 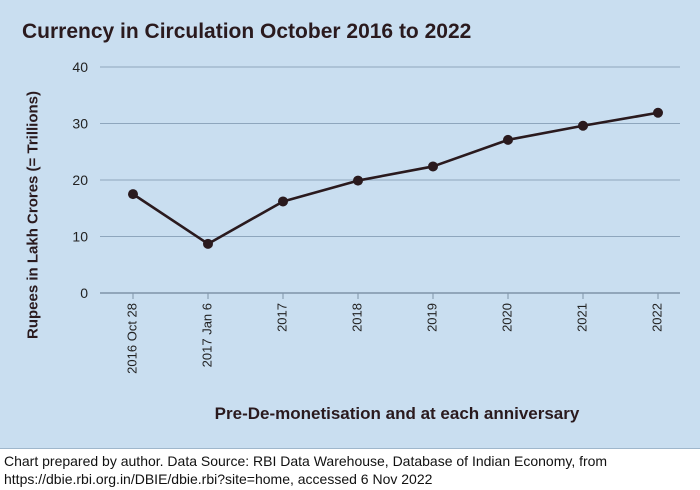 What do you see at coordinates (80, 124) in the screenshot?
I see `y-tick-label: 30` at bounding box center [80, 124].